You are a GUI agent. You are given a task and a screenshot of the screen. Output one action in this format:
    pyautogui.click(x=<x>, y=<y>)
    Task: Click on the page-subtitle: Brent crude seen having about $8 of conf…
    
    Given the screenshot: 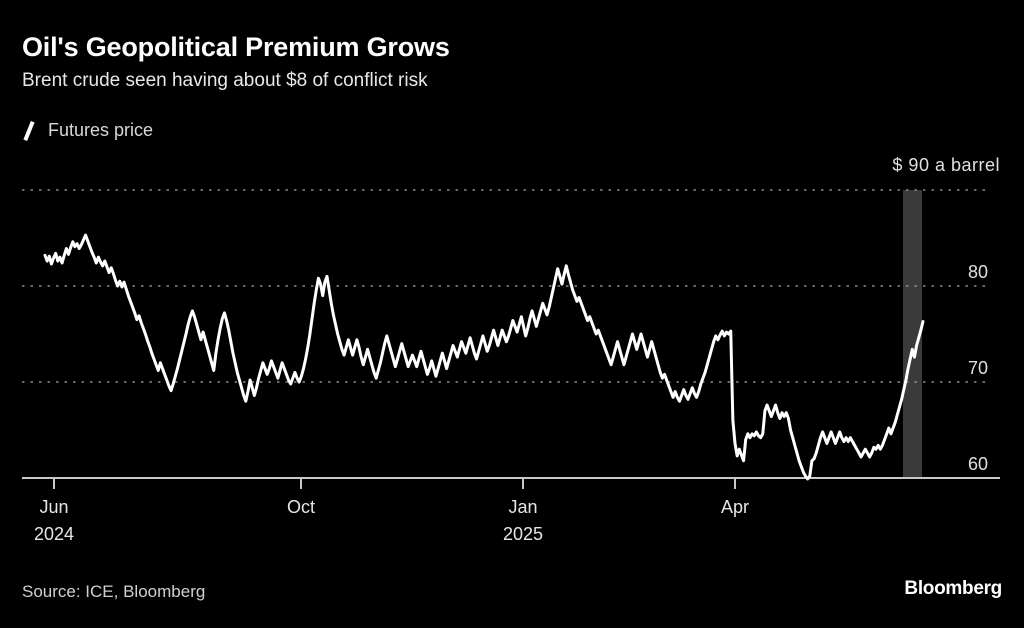 What is the action you would take?
    pyautogui.click(x=225, y=80)
    